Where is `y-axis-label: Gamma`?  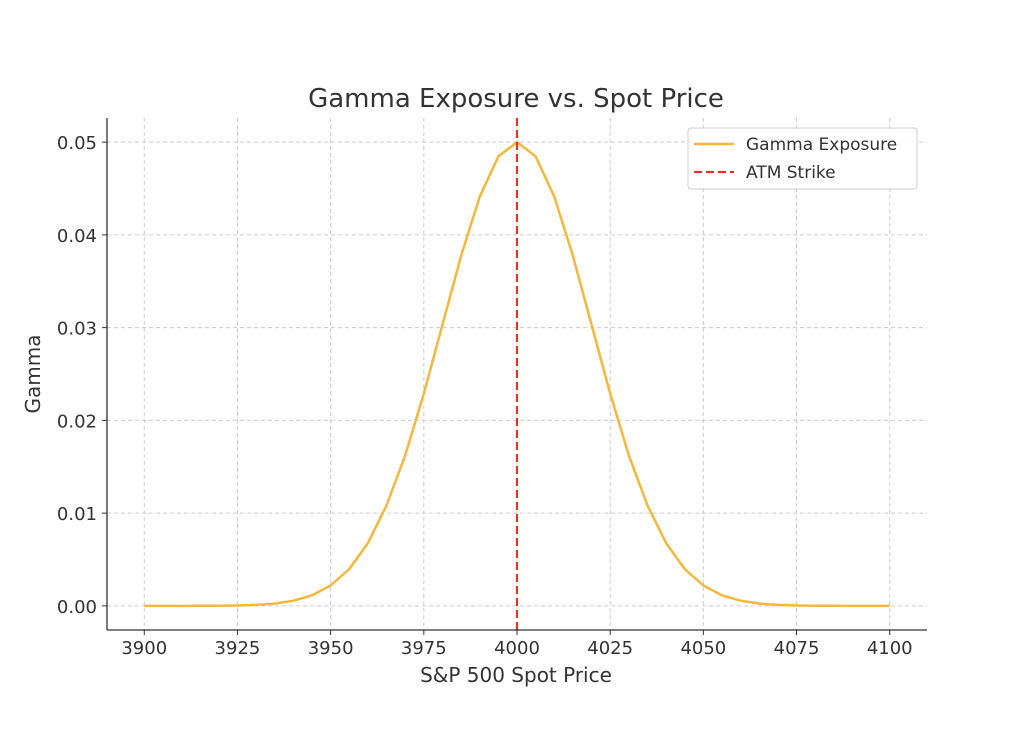 y-axis-label: Gamma is located at coordinates (33, 374).